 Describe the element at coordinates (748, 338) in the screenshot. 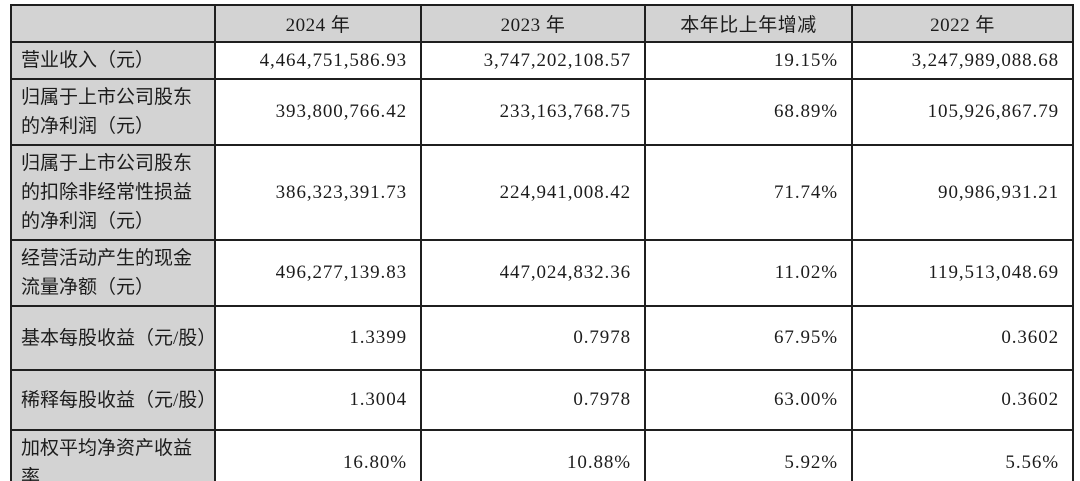

I see `cell-basic-eps-change: 67.95%` at that location.